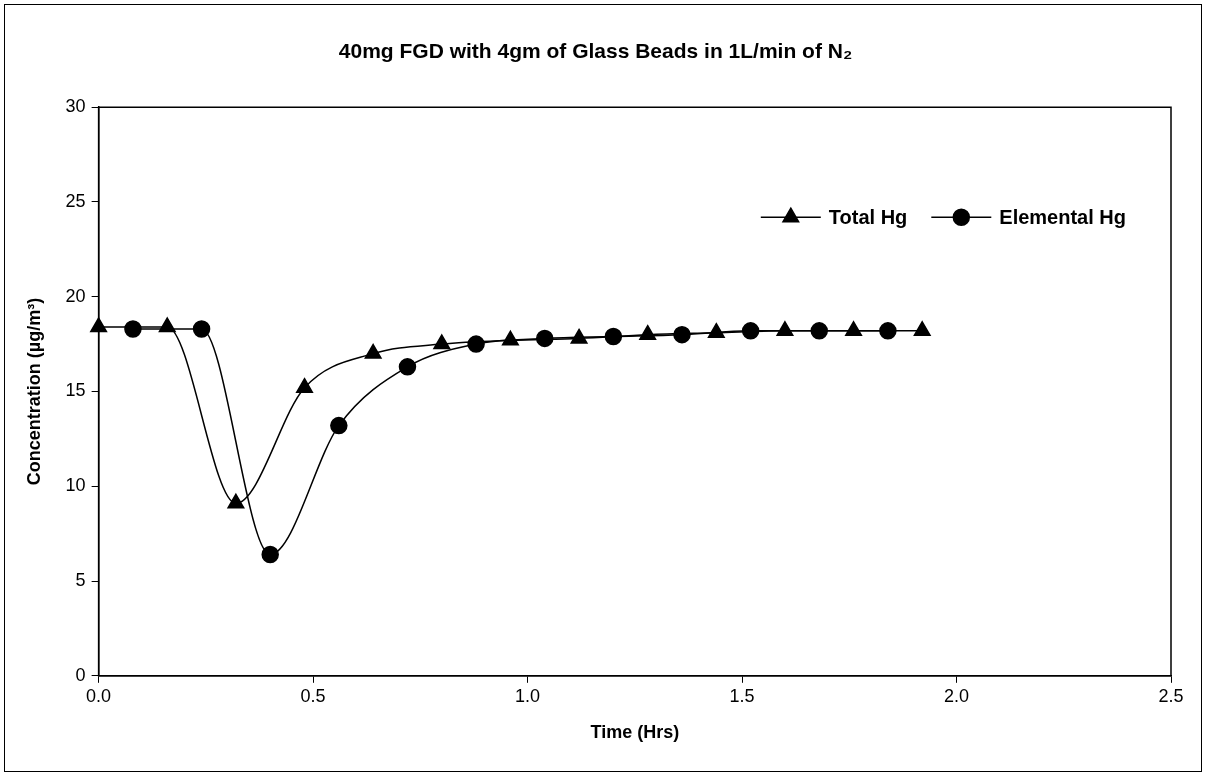 The image size is (1207, 776). I want to click on chart-title: 40mg FGD with 4gm of Glass Beads in 1L/min of N₂, so click(595, 51).